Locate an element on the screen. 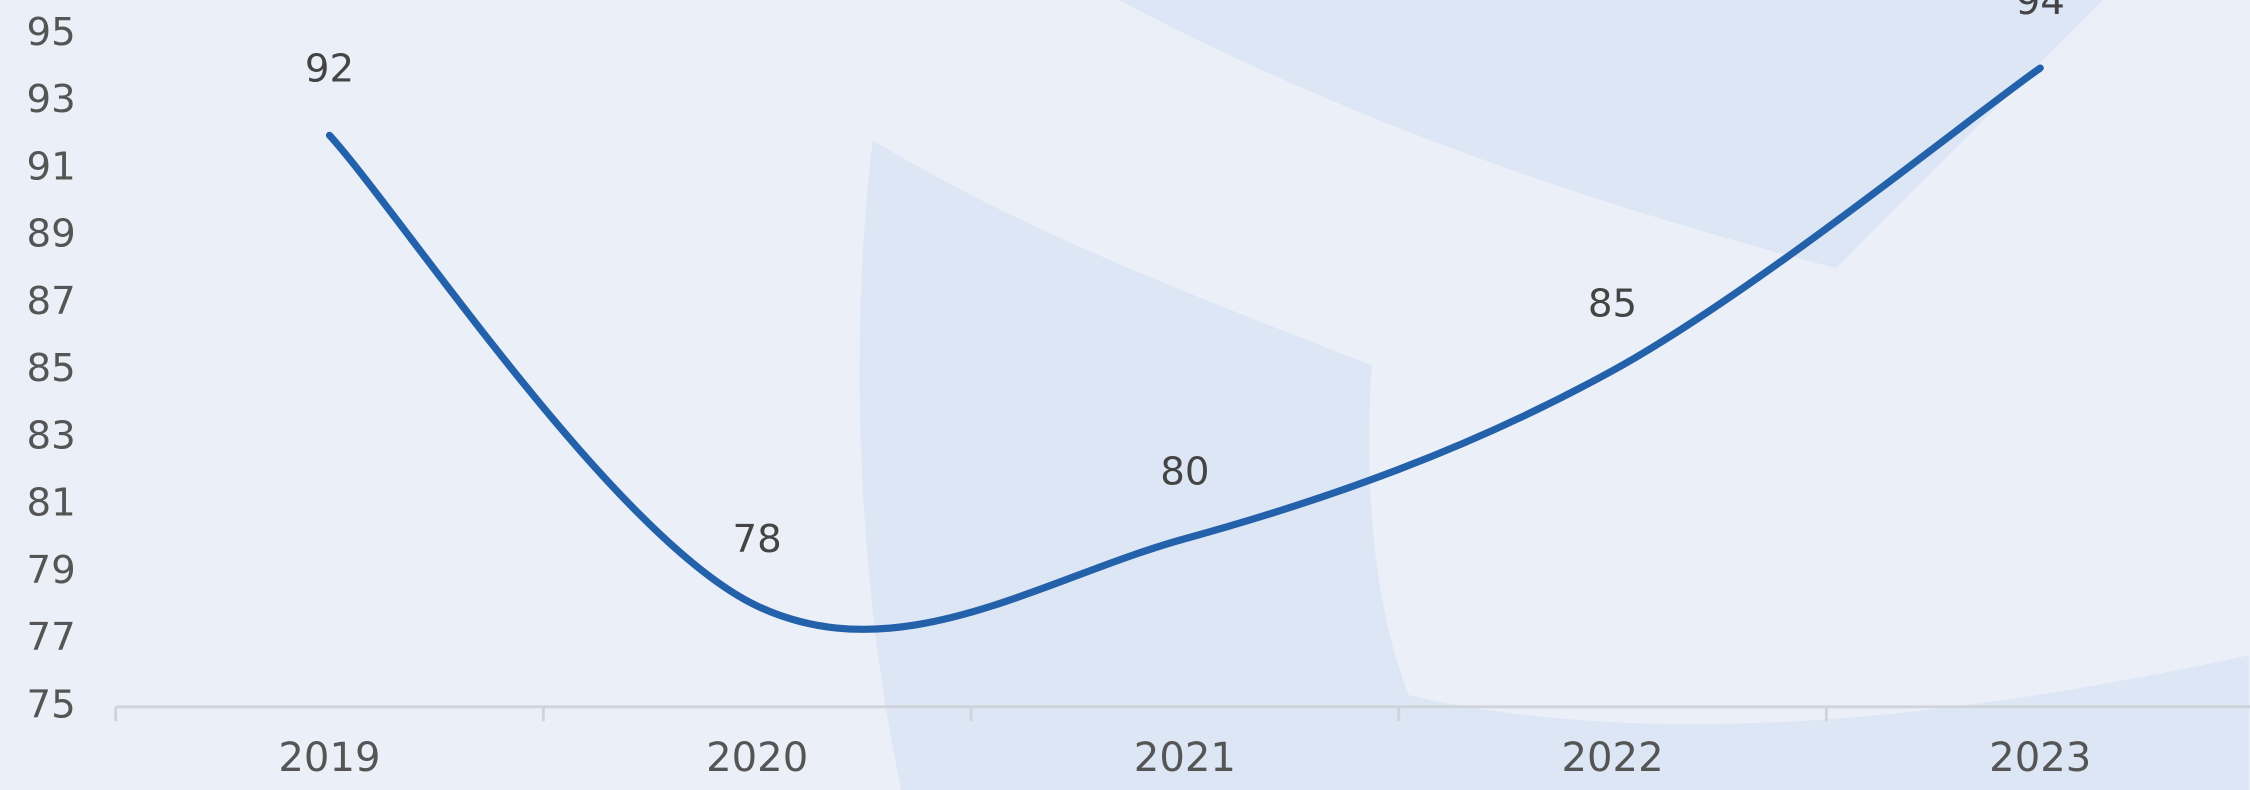 Image resolution: width=2250 pixels, height=790 pixels. y-tick-label: 93 is located at coordinates (50, 99).